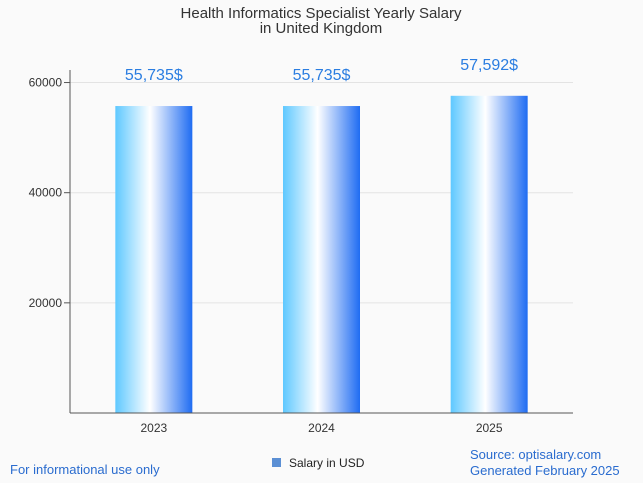 The image size is (643, 483). What do you see at coordinates (321, 28) in the screenshot?
I see `chart-title-line-2: in United Kingdom` at bounding box center [321, 28].